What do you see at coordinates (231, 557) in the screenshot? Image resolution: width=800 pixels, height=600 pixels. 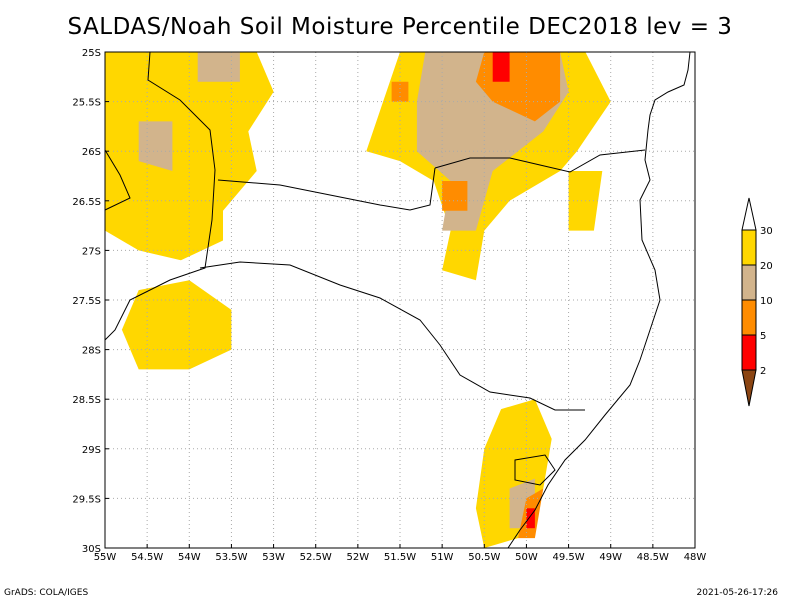 I see `x-tick-label: 53.5W` at bounding box center [231, 557].